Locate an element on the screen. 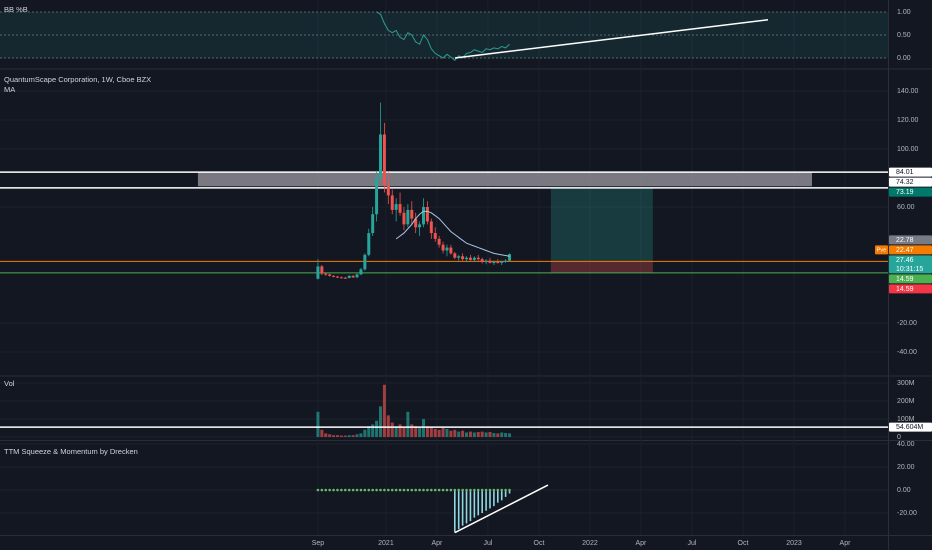  trend-line is located at coordinates (501, 509).